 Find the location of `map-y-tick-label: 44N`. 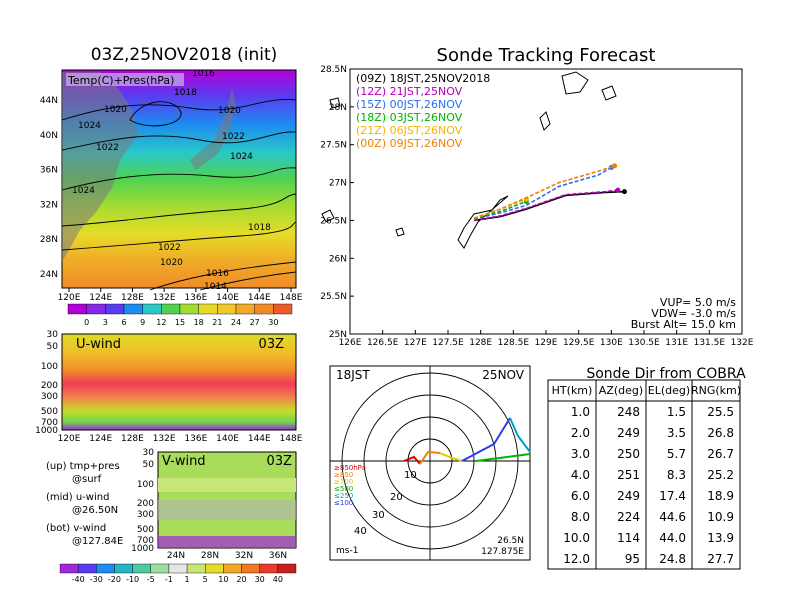

map-y-tick-label: 44N is located at coordinates (49, 101).